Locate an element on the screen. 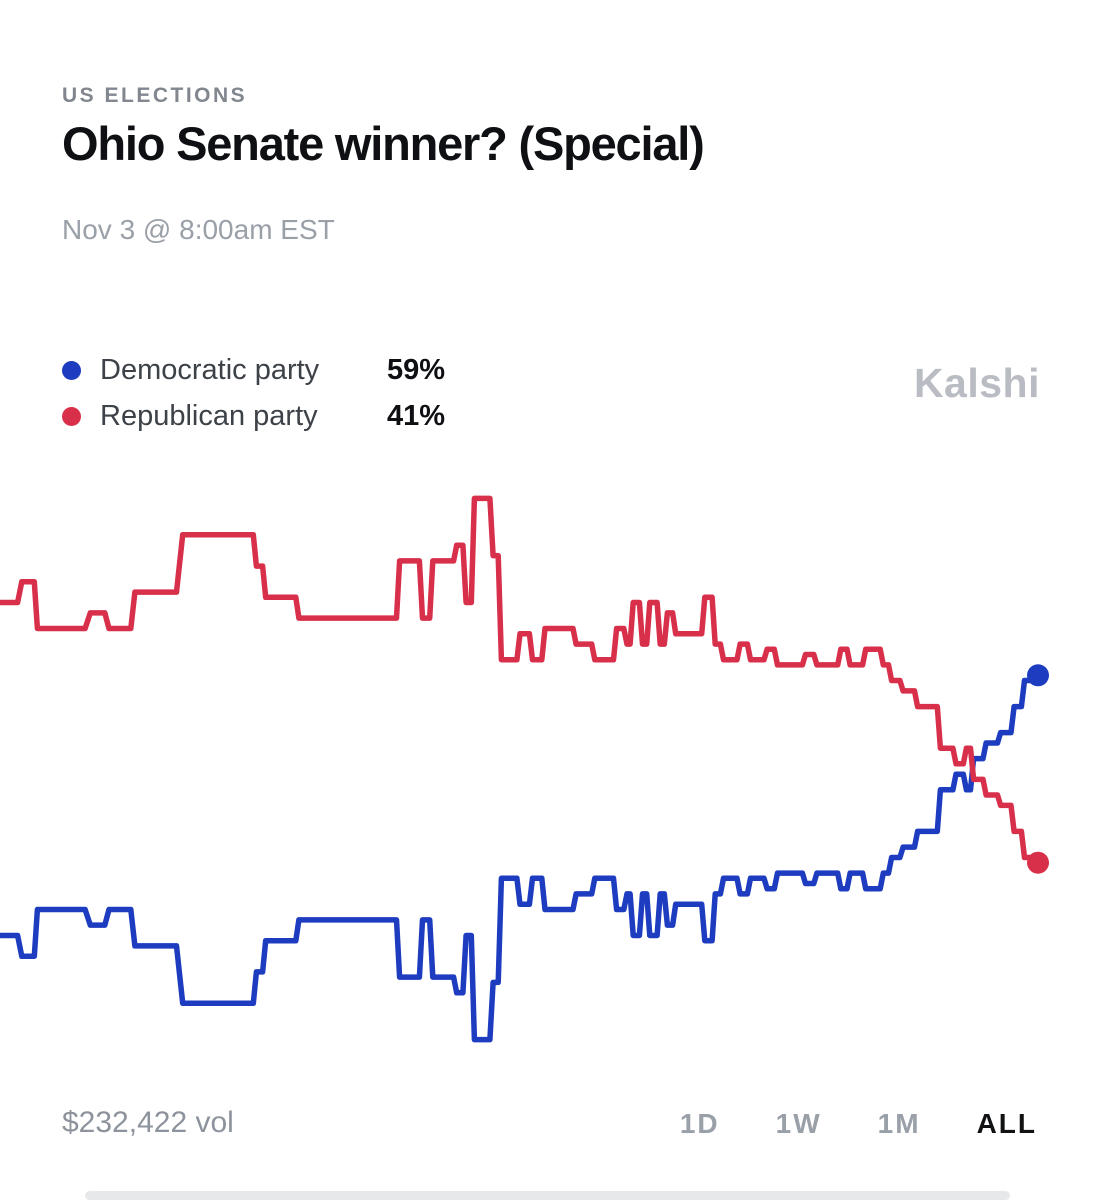 The height and width of the screenshot is (1200, 1095). legend-value-democratic: 59% is located at coordinates (416, 370).